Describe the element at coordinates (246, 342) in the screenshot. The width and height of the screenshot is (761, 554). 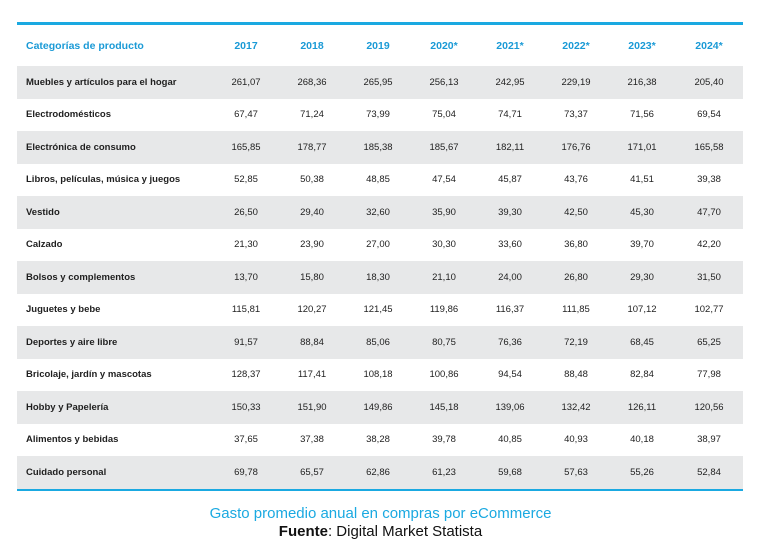
I see `table-cell-value: 91,57` at that location.